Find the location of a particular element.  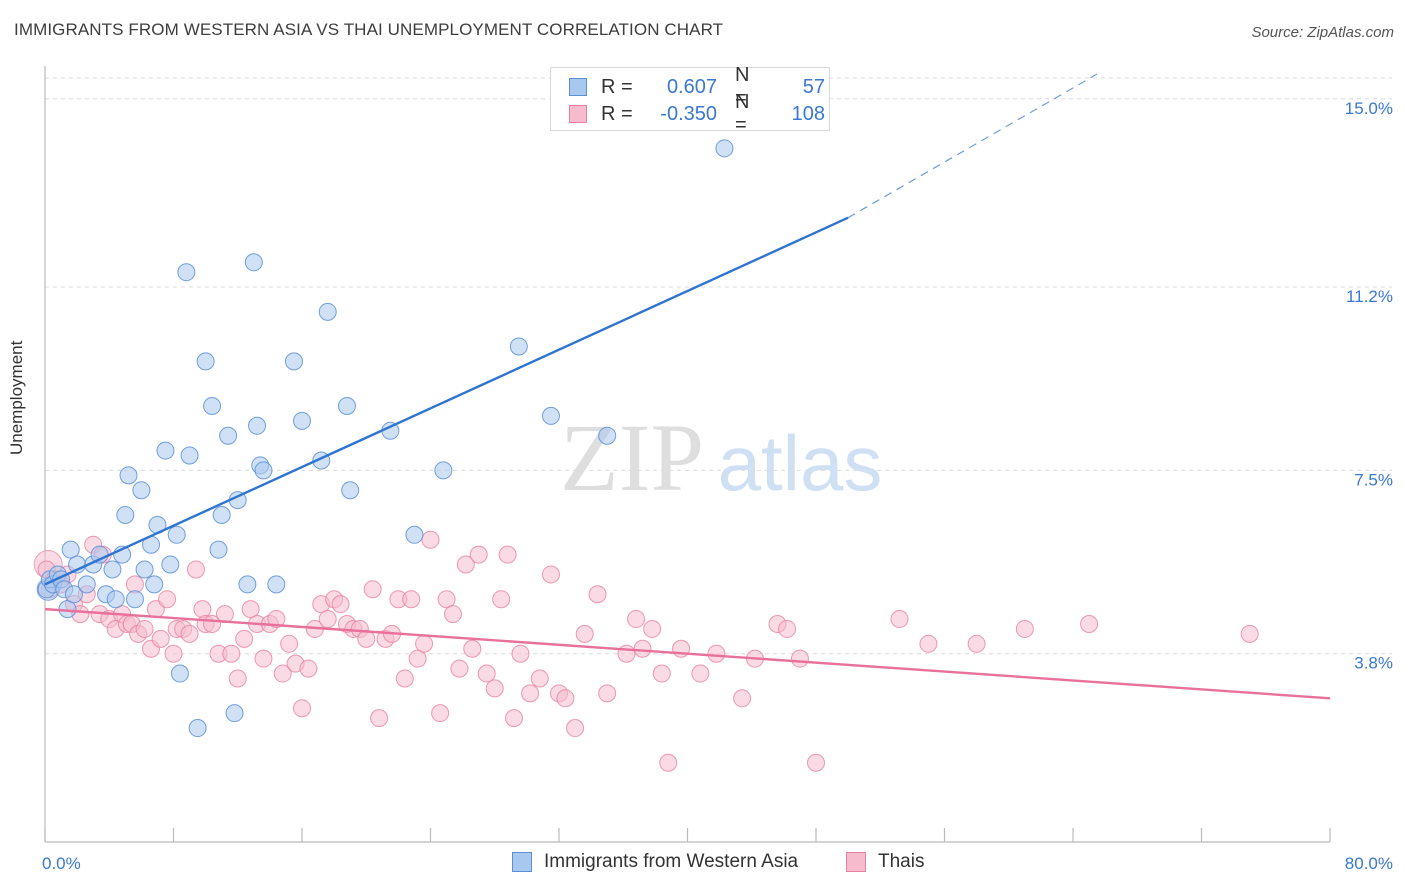

x-tick-label: 0.0% is located at coordinates (61, 863).